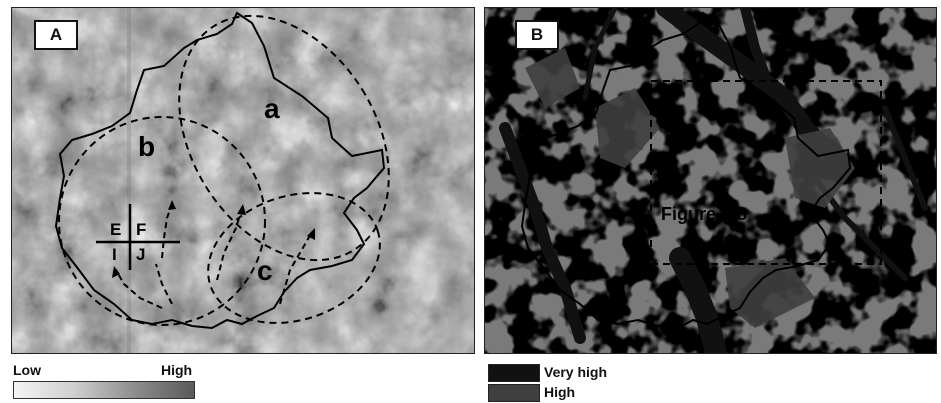 This screenshot has height=403, width=941. I want to click on legend-swatch-high, so click(514, 393).